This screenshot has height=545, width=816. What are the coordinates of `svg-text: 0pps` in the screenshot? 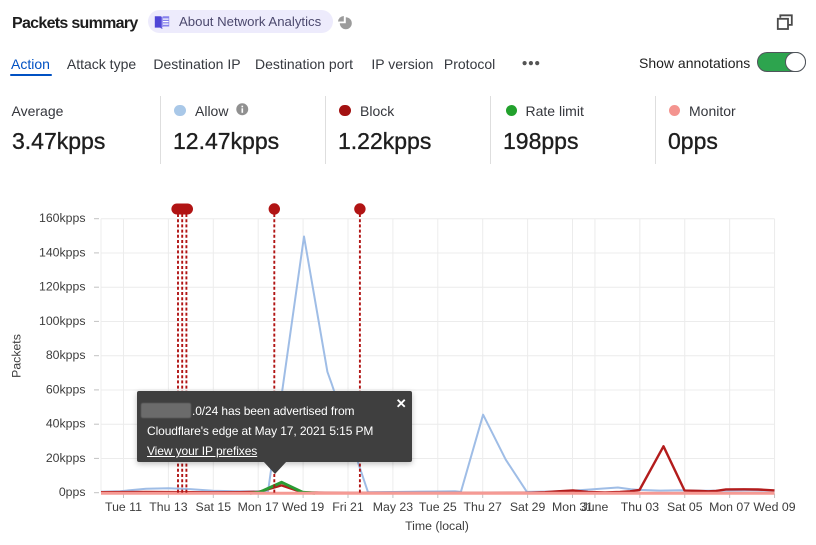 It's located at (72, 492).